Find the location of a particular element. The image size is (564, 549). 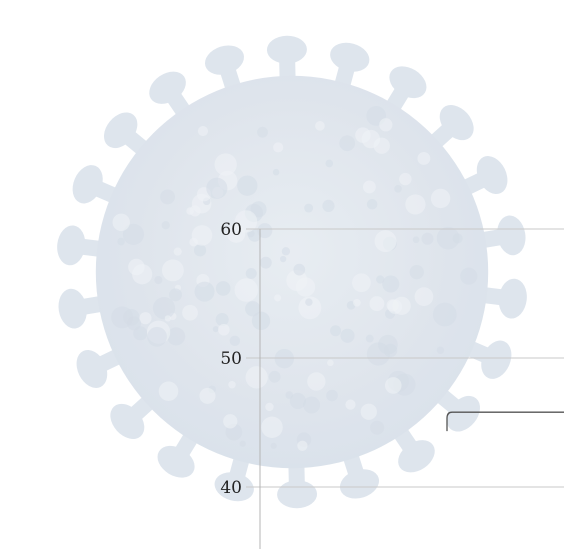

series-layer is located at coordinates (505, 421).